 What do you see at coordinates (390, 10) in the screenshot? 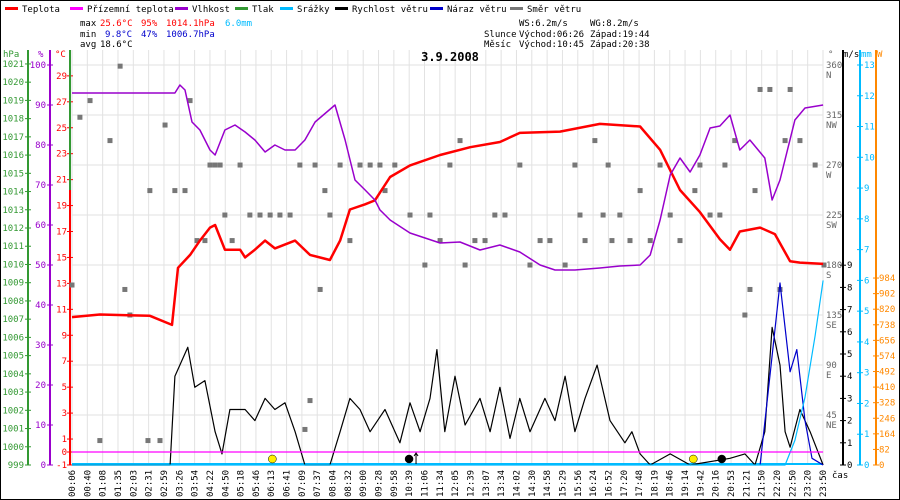
I see `legend-item-label: Rychlost větru` at bounding box center [390, 10].